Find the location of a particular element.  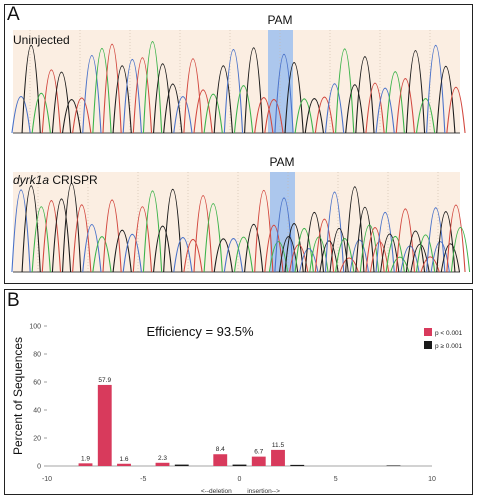

pam-highlight is located at coordinates (282, 222).